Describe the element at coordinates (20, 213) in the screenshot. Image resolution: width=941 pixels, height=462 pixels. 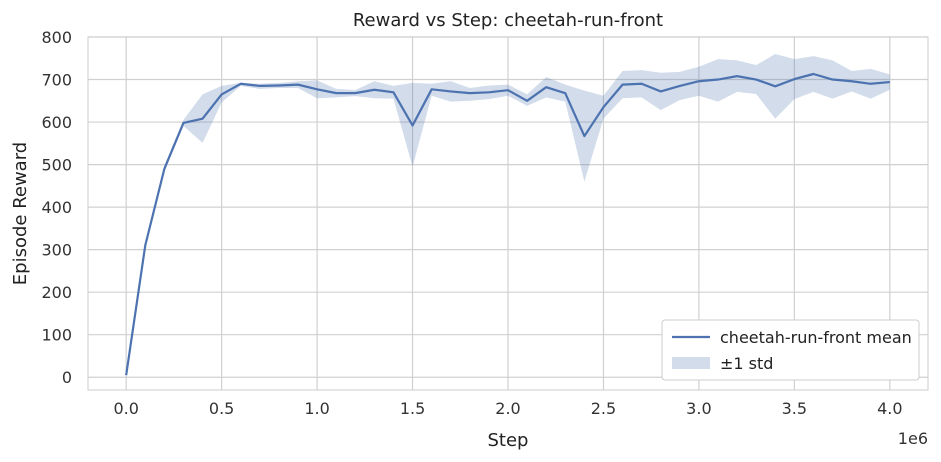
I see `y-axis-label: Episode Reward` at that location.